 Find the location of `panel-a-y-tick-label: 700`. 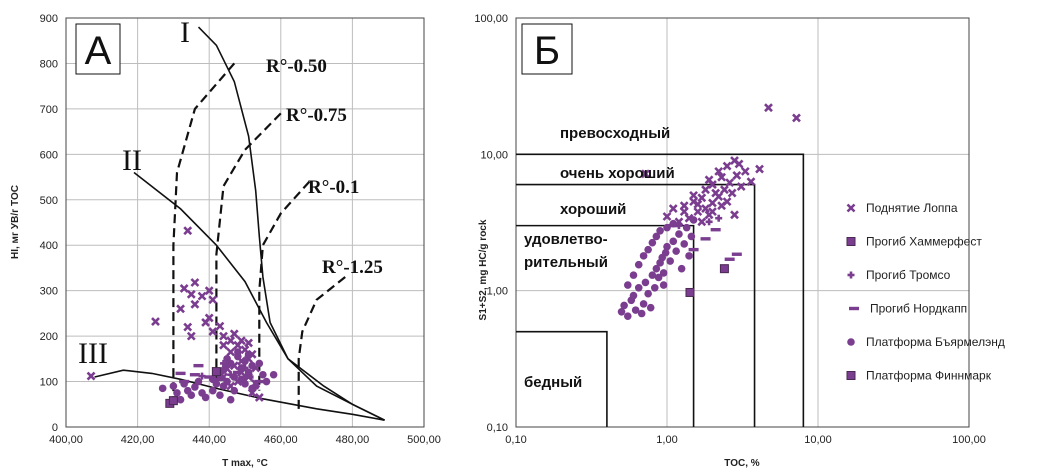

panel-a-y-tick-label: 700 is located at coordinates (49, 110).